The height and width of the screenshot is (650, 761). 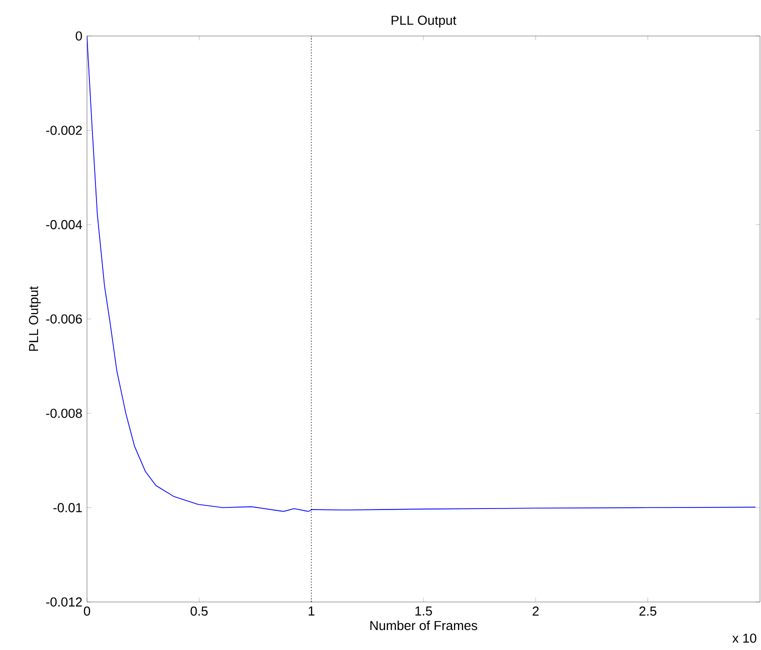 I want to click on x-tick-label: 0, so click(x=87, y=611).